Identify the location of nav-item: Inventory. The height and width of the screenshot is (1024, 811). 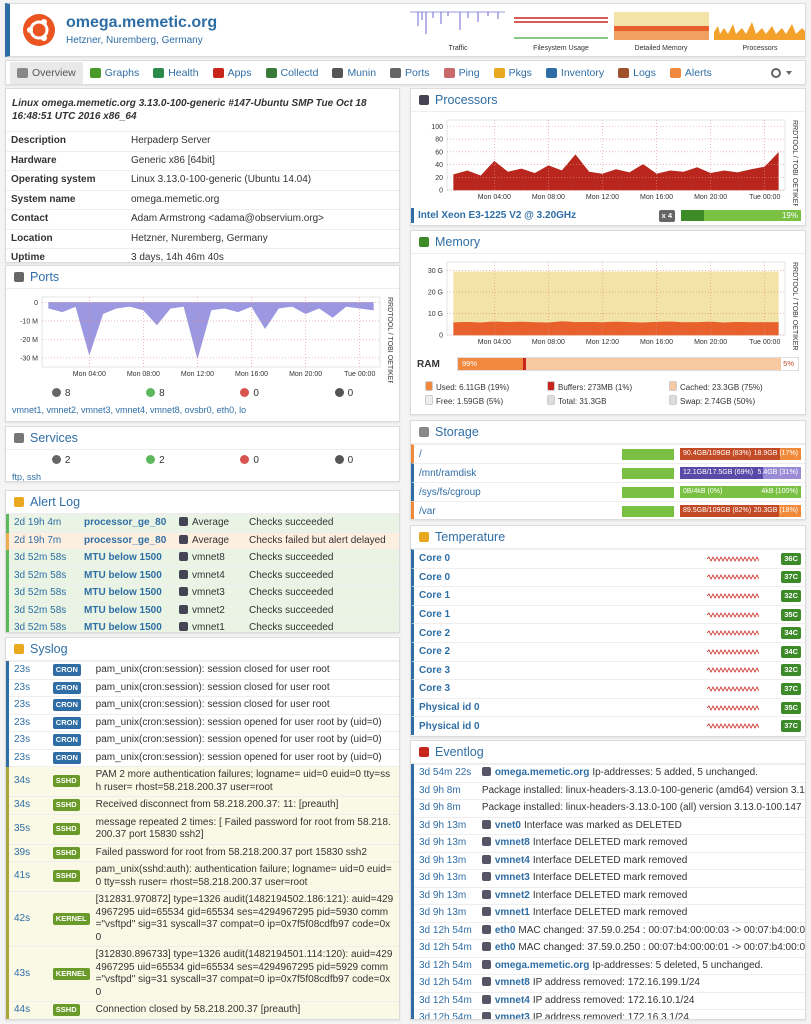
(575, 73).